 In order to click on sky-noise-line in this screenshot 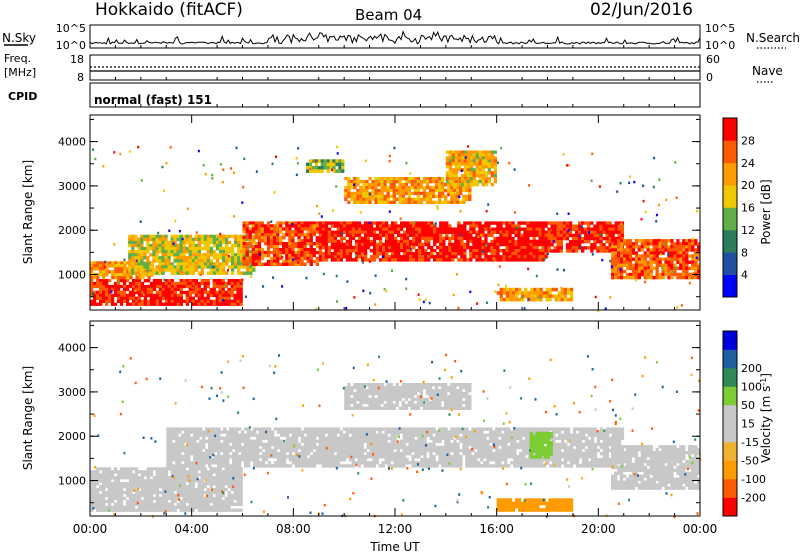, I will do `click(395, 37)`.